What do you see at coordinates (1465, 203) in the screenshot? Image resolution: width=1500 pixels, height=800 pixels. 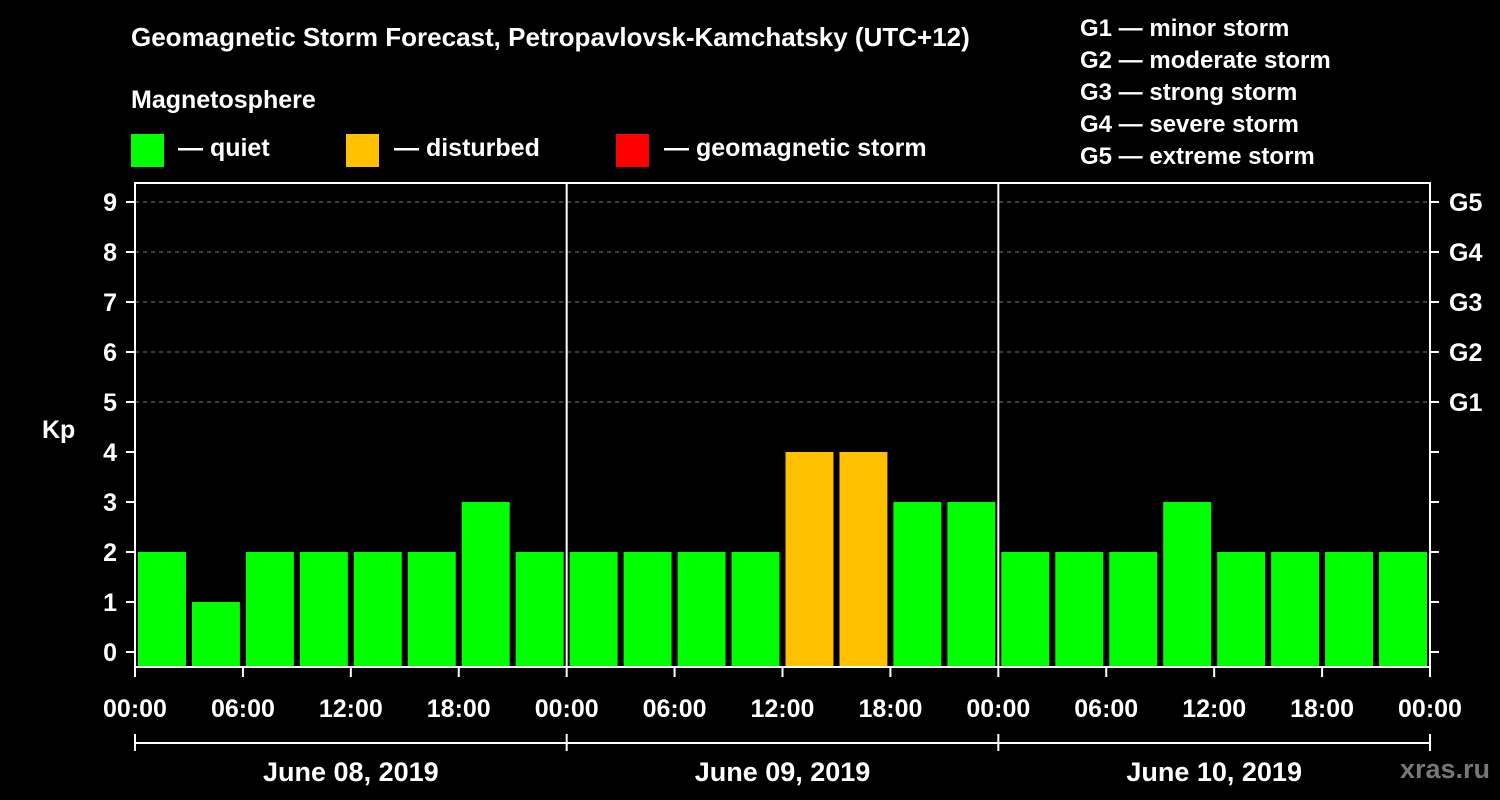 I see `g-scale-label: G5` at bounding box center [1465, 203].